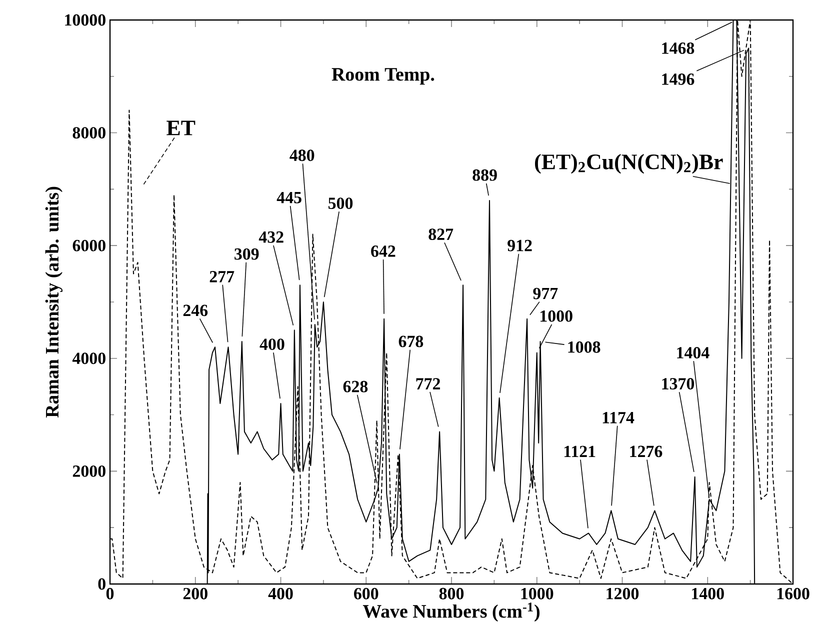 The height and width of the screenshot is (624, 824). What do you see at coordinates (280, 594) in the screenshot?
I see `x-tick-label: 400` at bounding box center [280, 594].